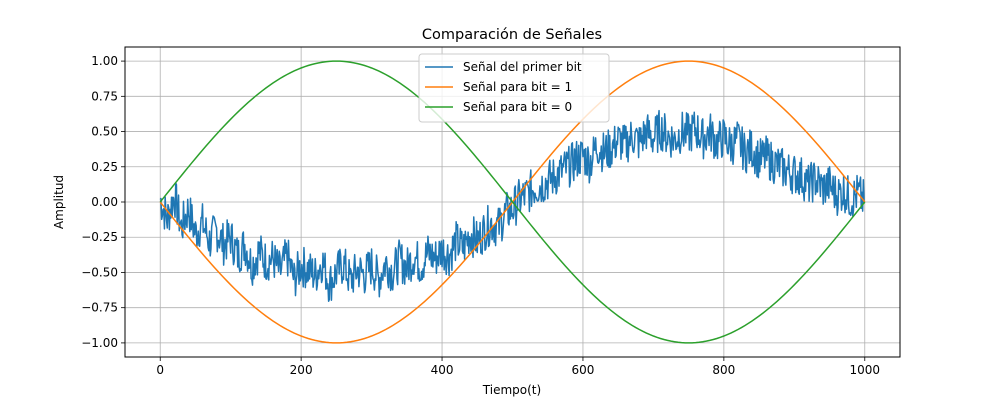 This screenshot has height=400, width=1000. I want to click on x-tick-label: 800, so click(723, 370).